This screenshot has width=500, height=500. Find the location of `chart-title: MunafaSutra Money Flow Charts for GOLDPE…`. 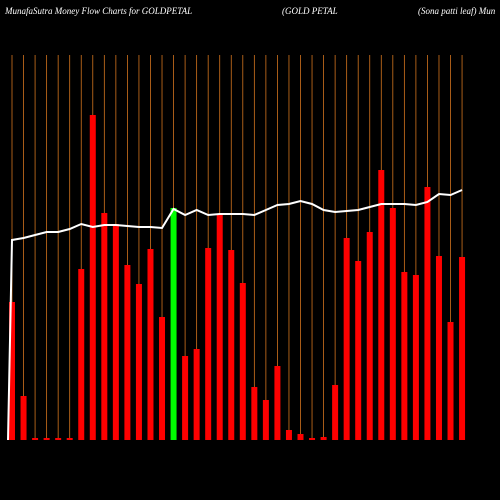

chart-title: MunafaSutra Money Flow Charts for GOLDPE… is located at coordinates (98, 11).